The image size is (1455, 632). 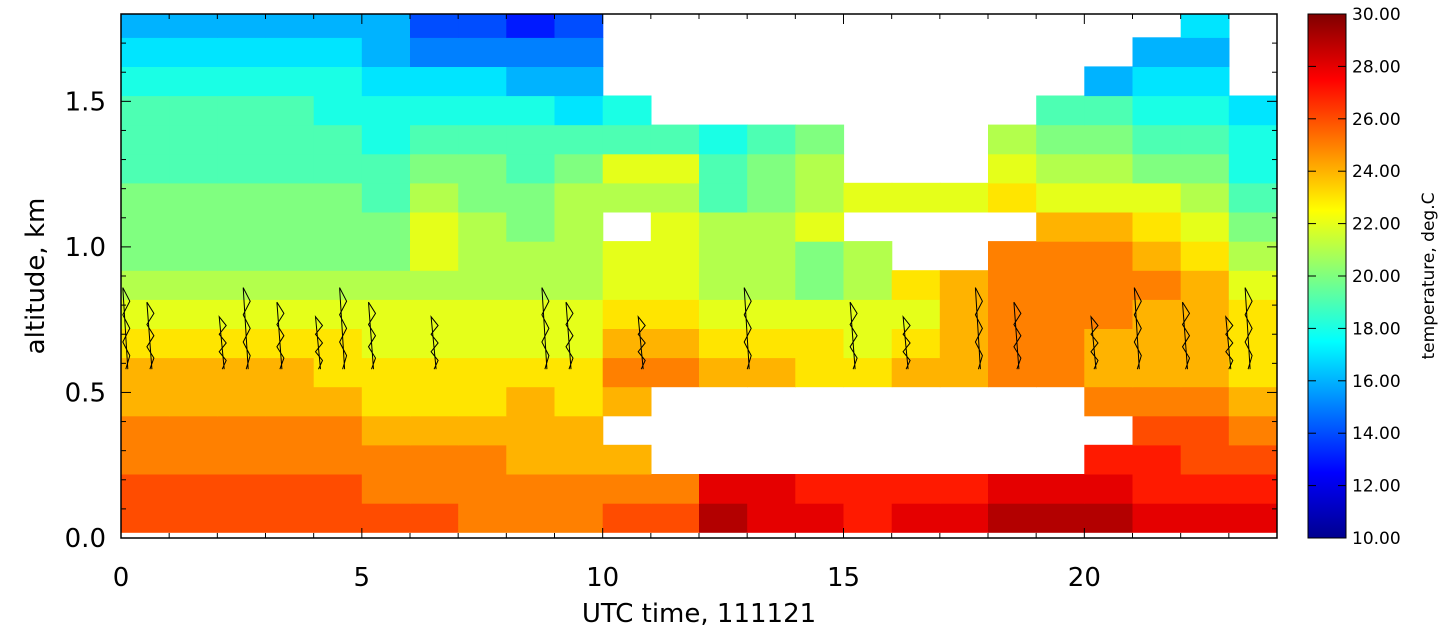 What do you see at coordinates (85, 102) in the screenshot?
I see `y-tick-label: 1.5` at bounding box center [85, 102].